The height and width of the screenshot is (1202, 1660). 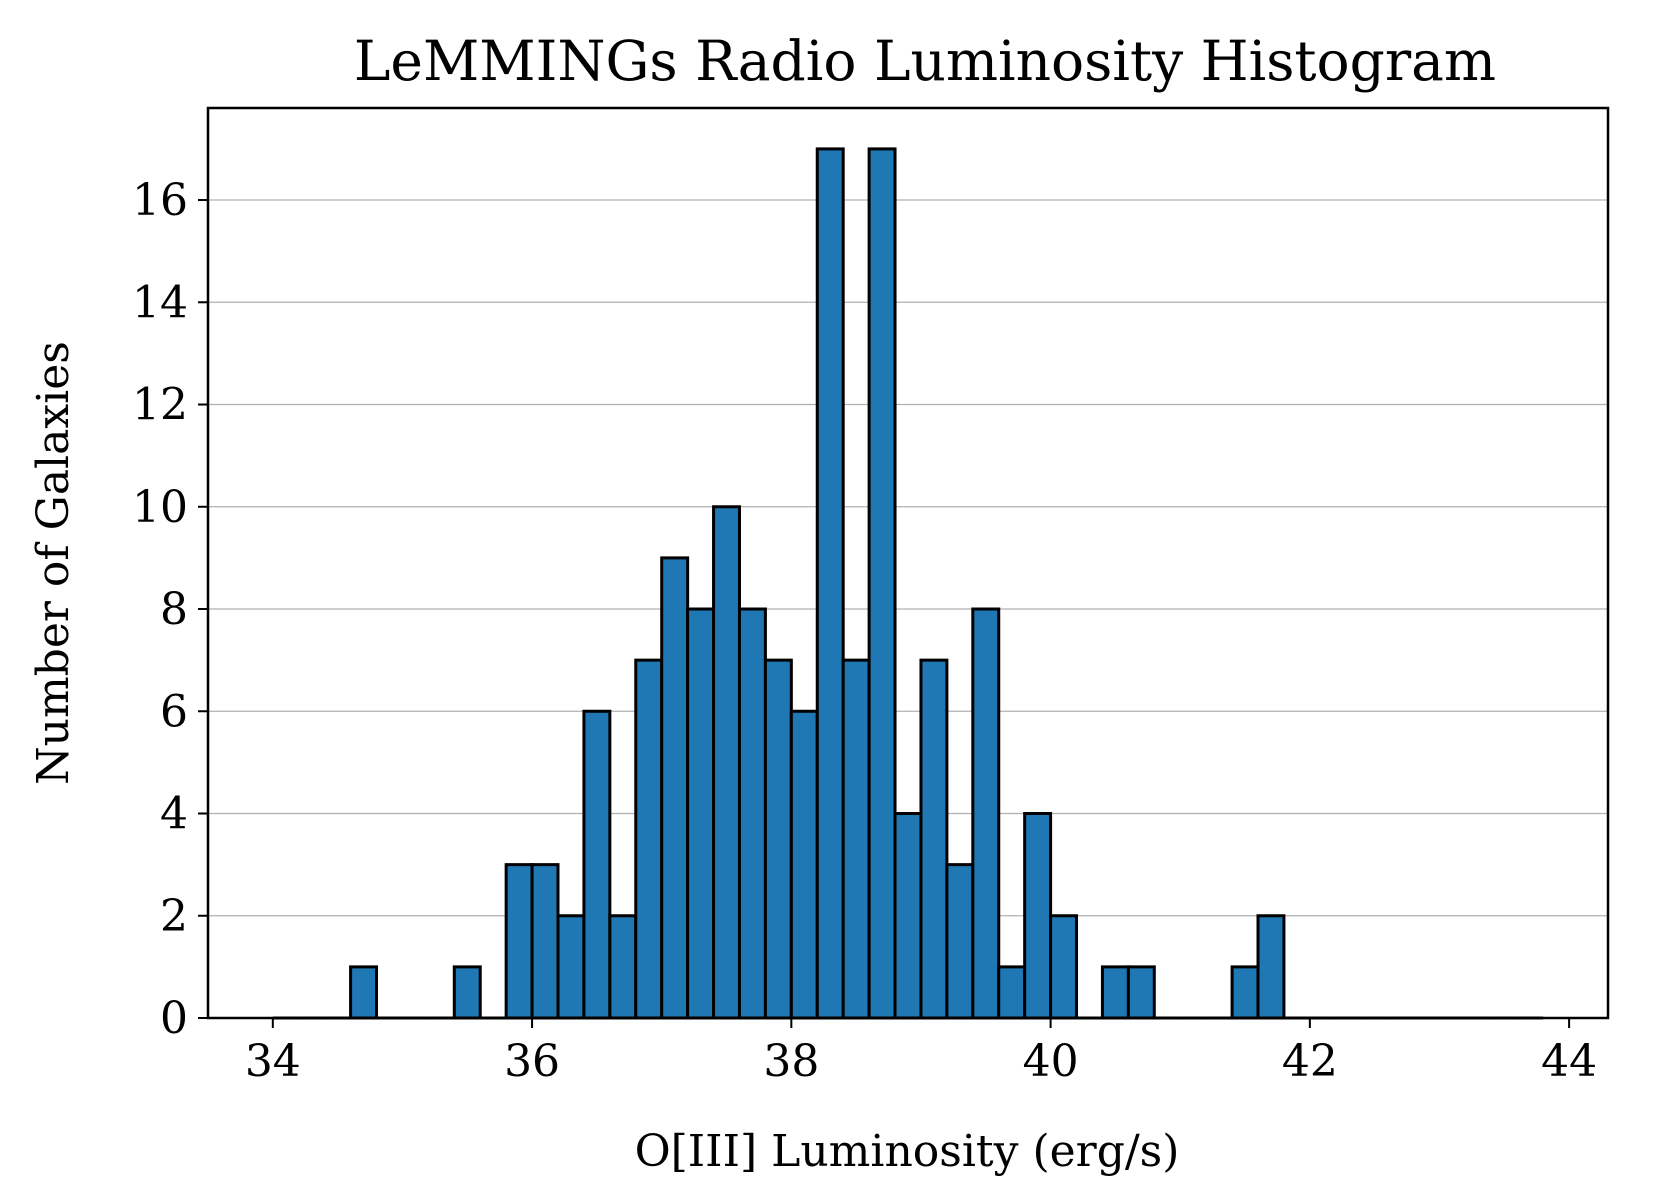 I want to click on x-tick-label: 40, so click(x=1051, y=1061).